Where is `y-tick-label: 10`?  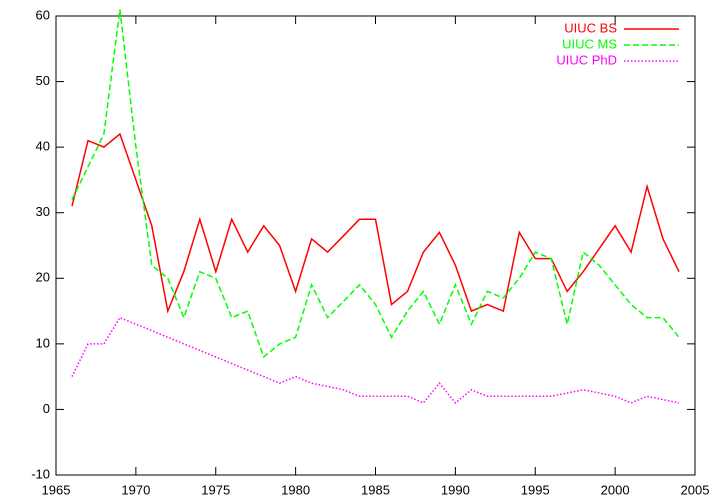
y-tick-label: 10 is located at coordinates (43, 342).